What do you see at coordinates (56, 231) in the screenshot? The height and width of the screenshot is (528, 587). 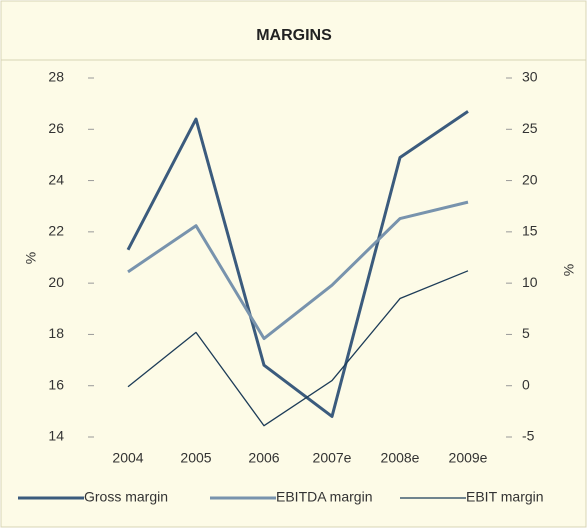 I see `y-tick-label: 22` at bounding box center [56, 231].